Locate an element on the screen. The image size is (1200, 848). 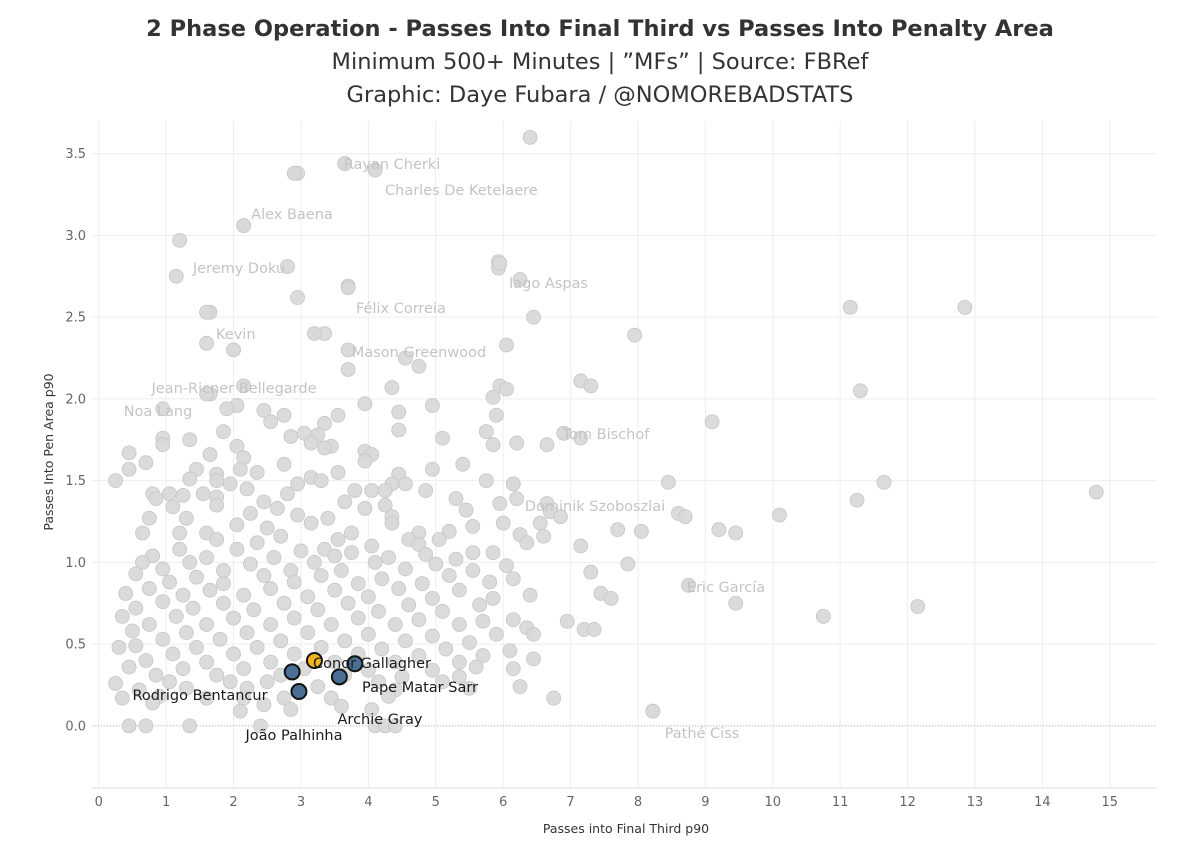
background-point-label: Iago Aspas is located at coordinates (548, 284).